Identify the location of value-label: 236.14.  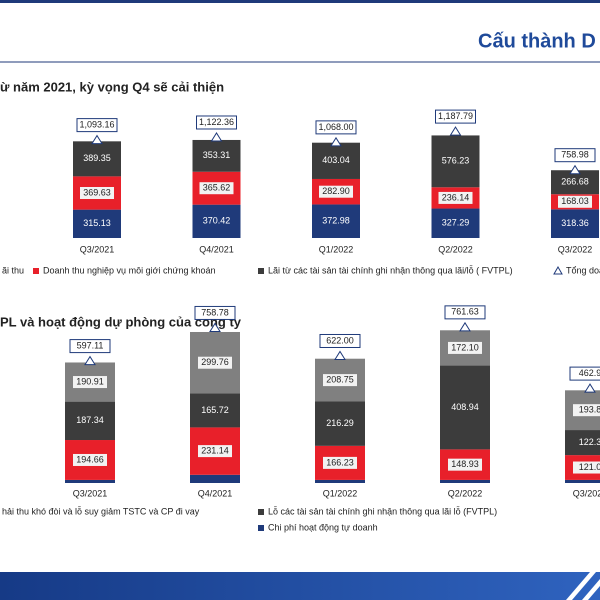
(456, 197).